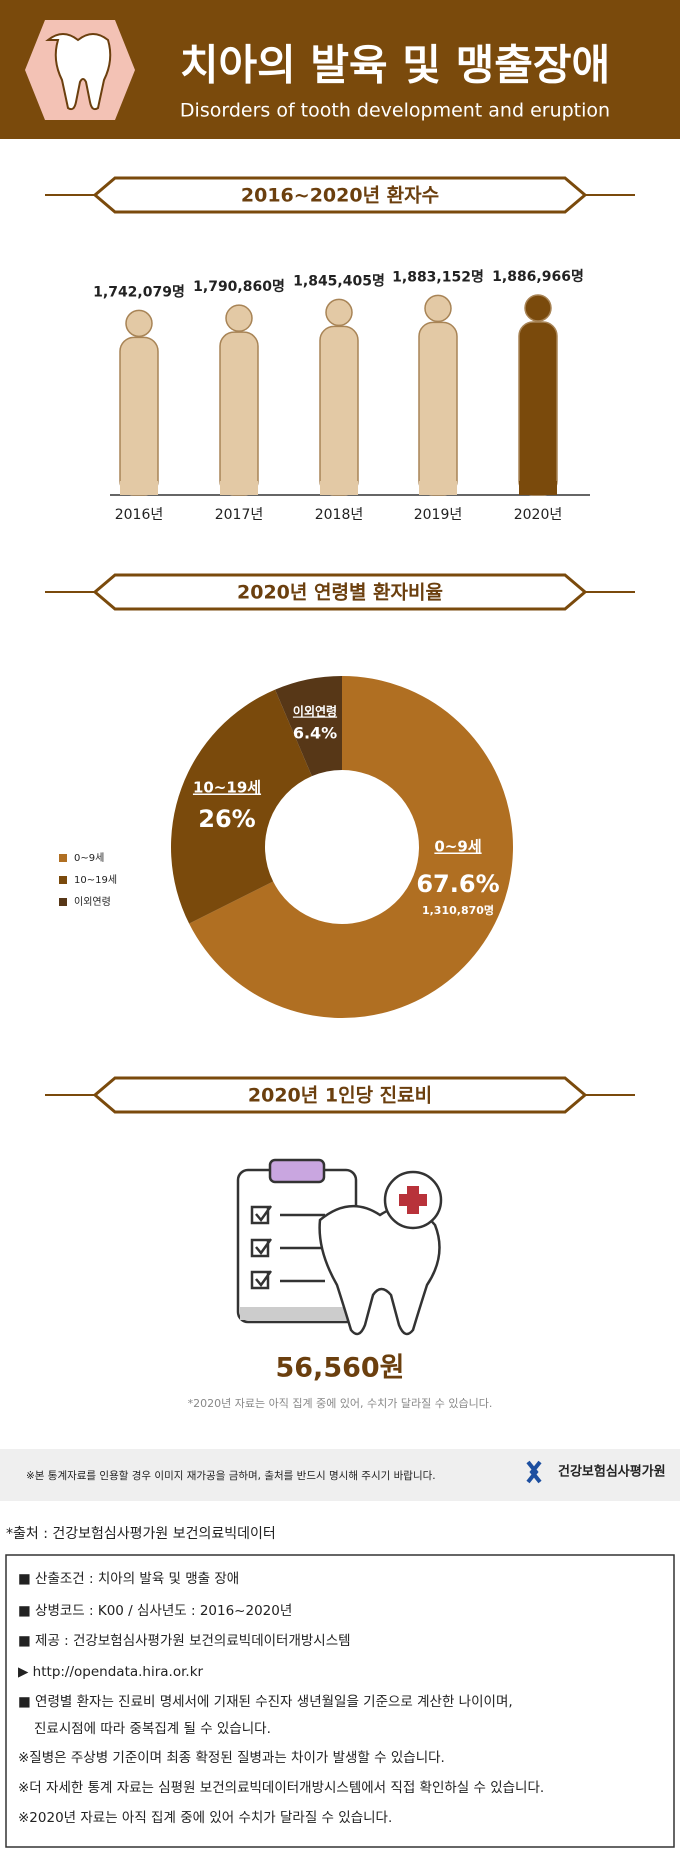 This screenshot has width=680, height=1850. I want to click on value-label: 1,886,966명, so click(538, 276).